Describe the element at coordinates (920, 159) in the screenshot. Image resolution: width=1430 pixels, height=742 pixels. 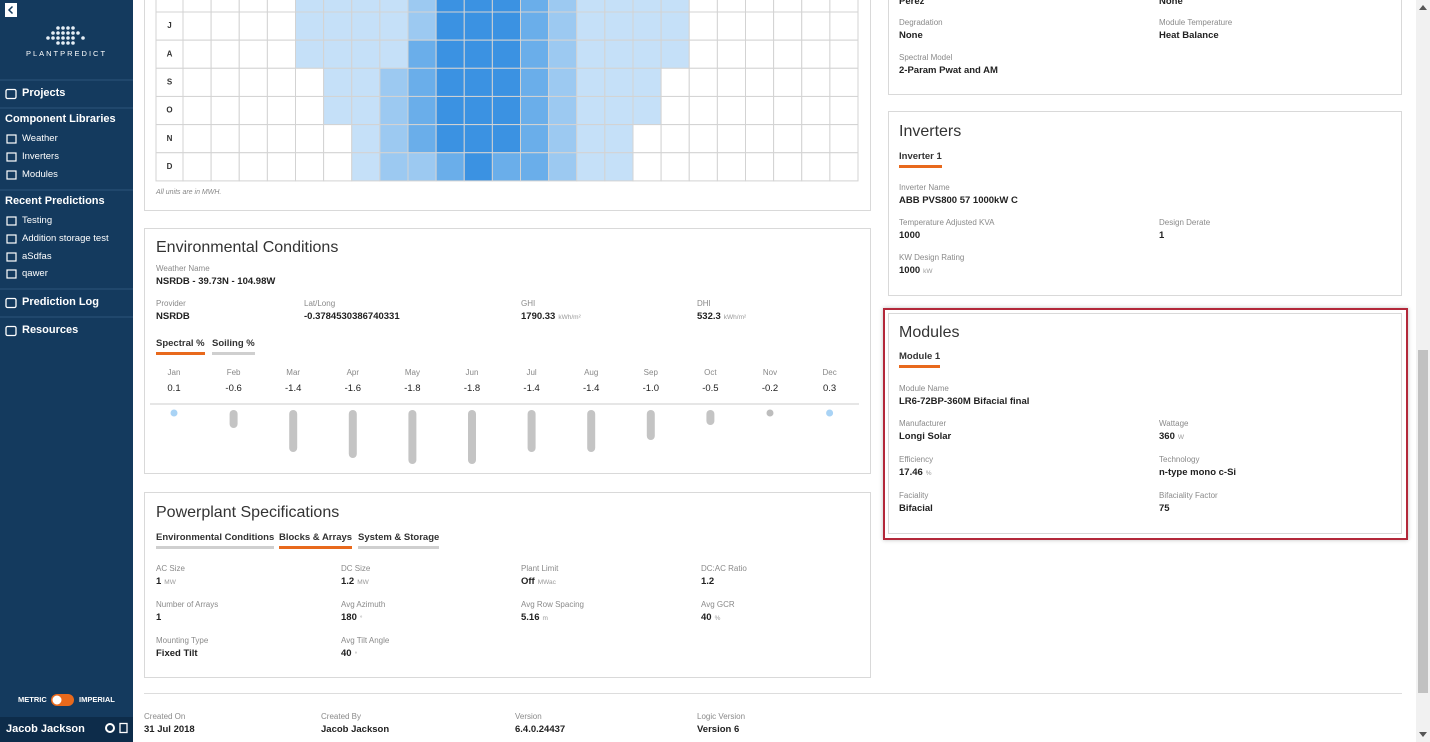
I see `tab: Inverter 1` at that location.